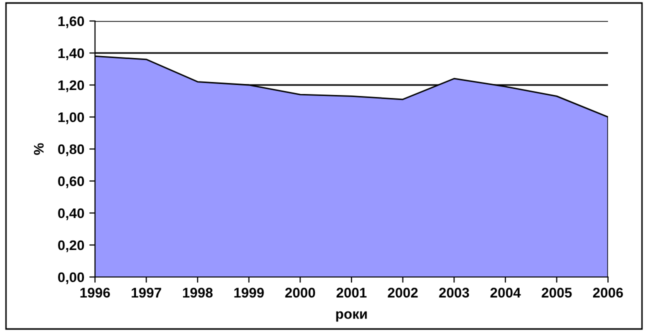 This screenshot has height=333, width=648. Describe the element at coordinates (39, 149) in the screenshot. I see `y-axis-title: %` at that location.